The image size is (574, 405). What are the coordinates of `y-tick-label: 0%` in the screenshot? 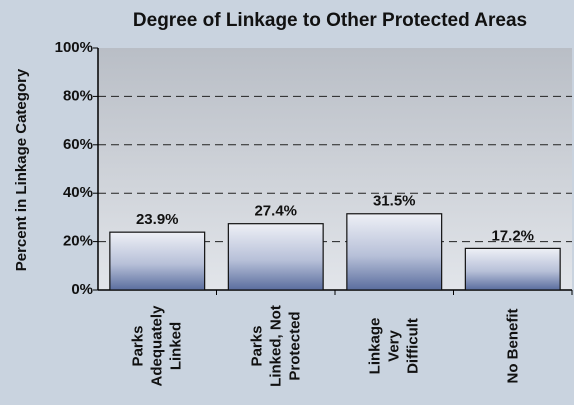 It's located at (82, 289).